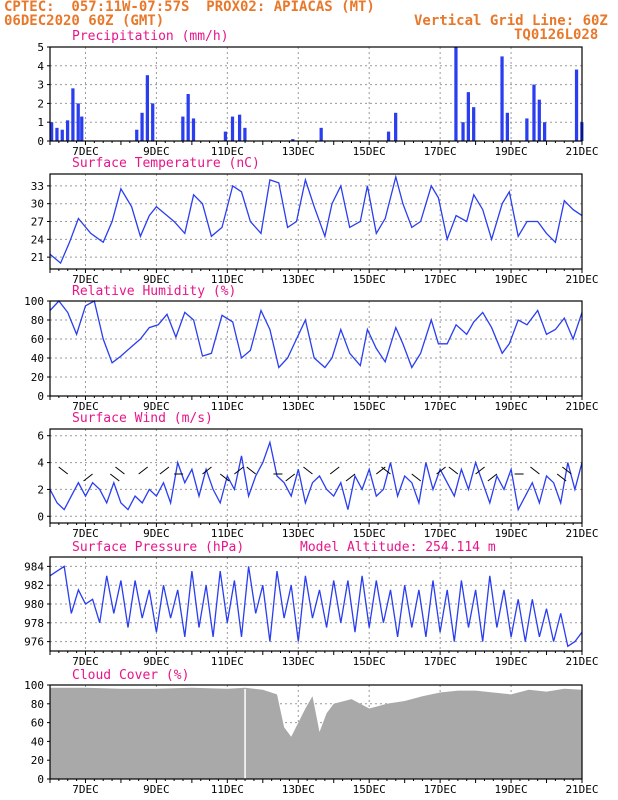 This screenshot has height=800, width=618. What do you see at coordinates (34, 301) in the screenshot?
I see `y-tick-label: 100` at bounding box center [34, 301].